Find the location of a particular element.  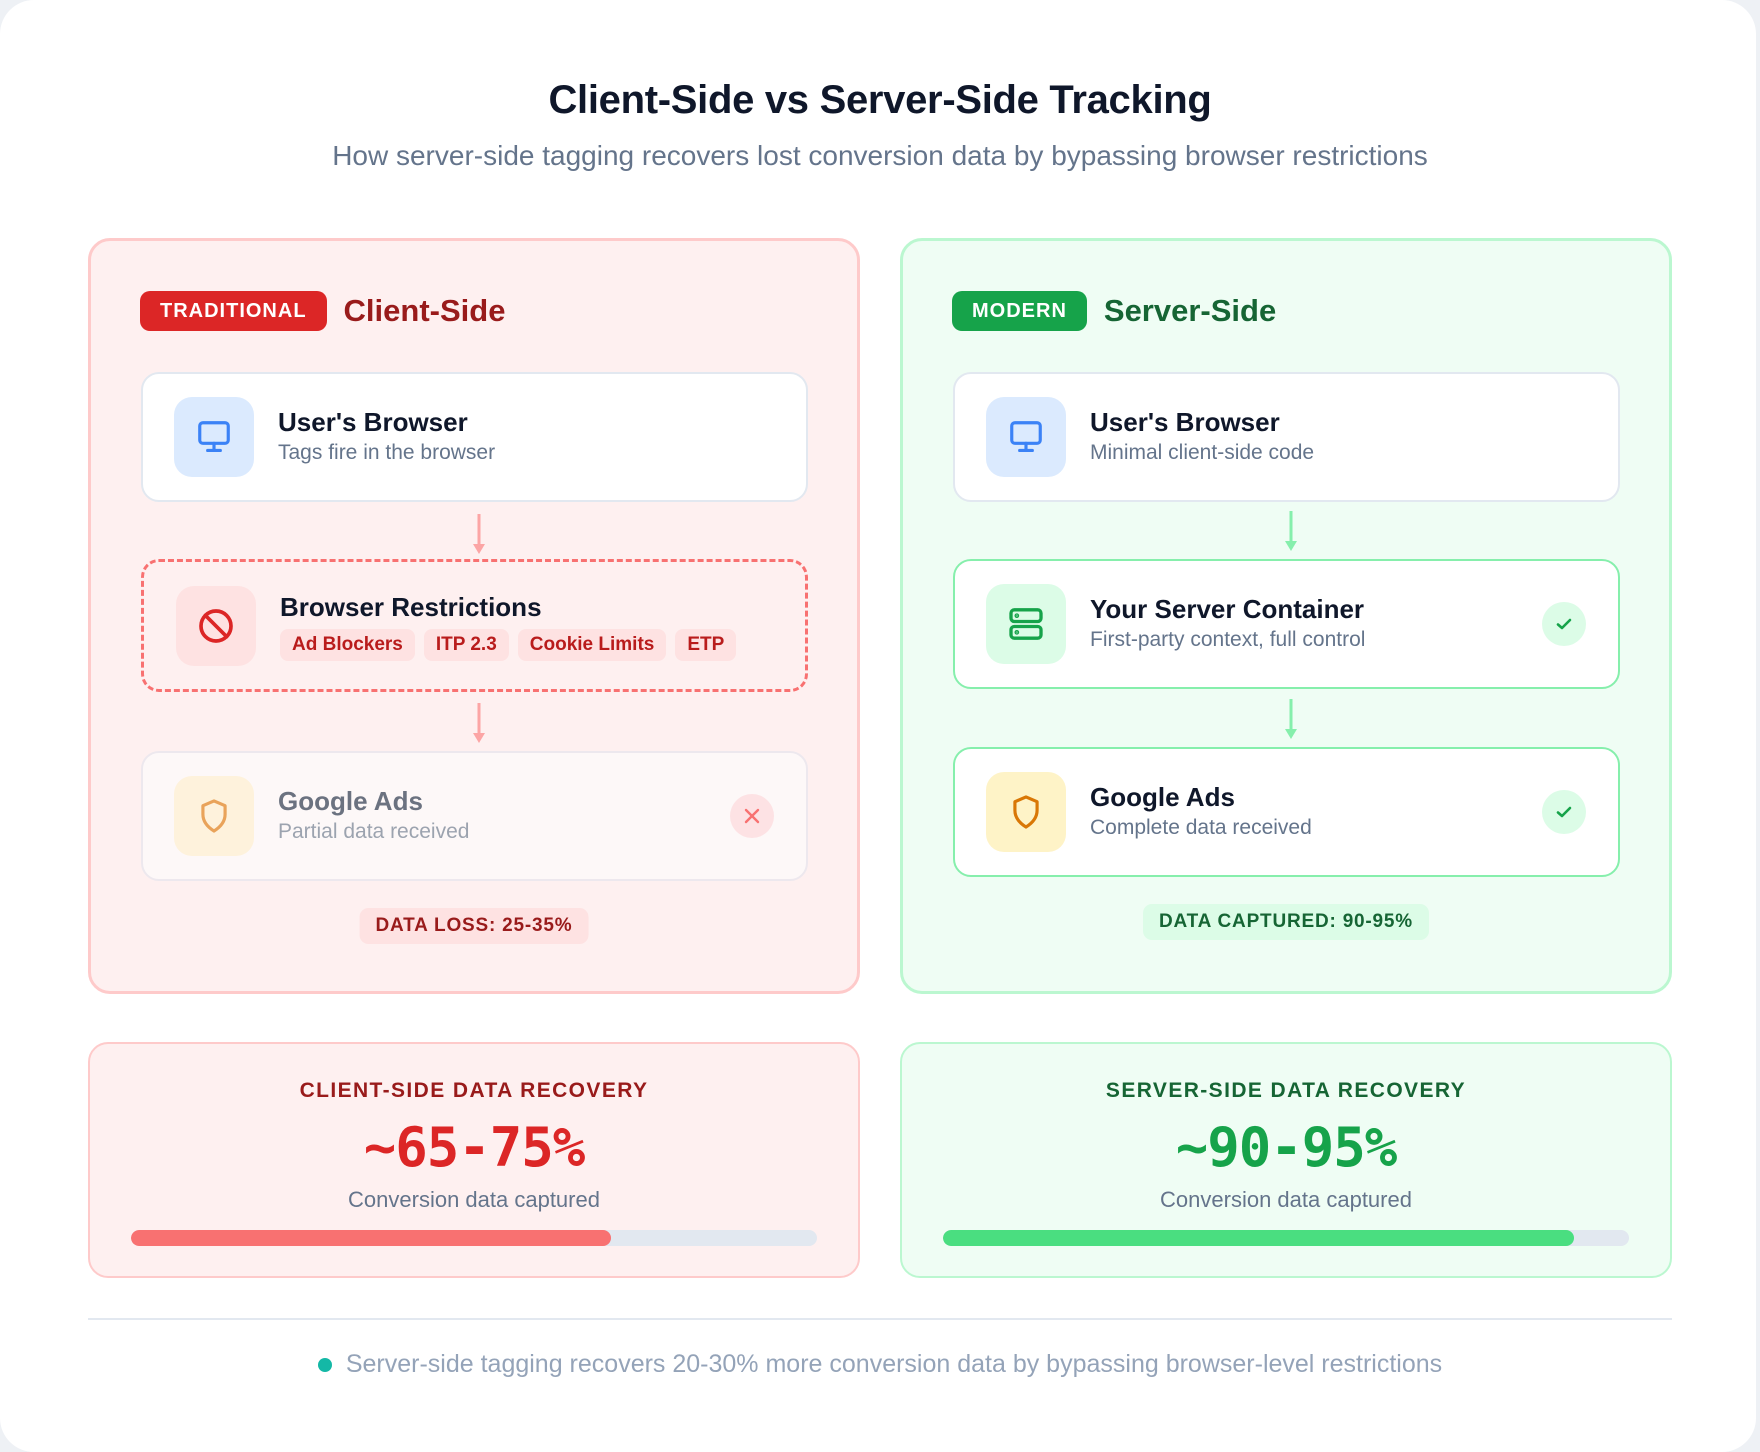

client-panel-title: Client-Side is located at coordinates (424, 310).